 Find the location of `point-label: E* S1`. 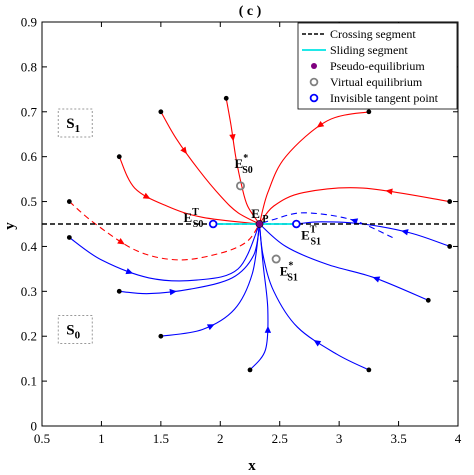

point-label: E* S1 is located at coordinates (289, 272).